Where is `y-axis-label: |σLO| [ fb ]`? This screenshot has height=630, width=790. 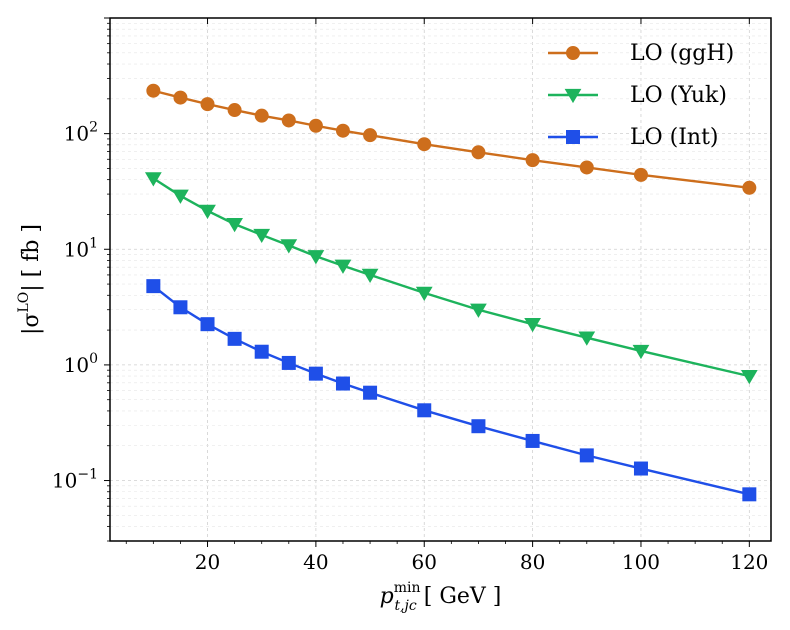
y-axis-label: |σLO| [ fb ] is located at coordinates (30, 279).